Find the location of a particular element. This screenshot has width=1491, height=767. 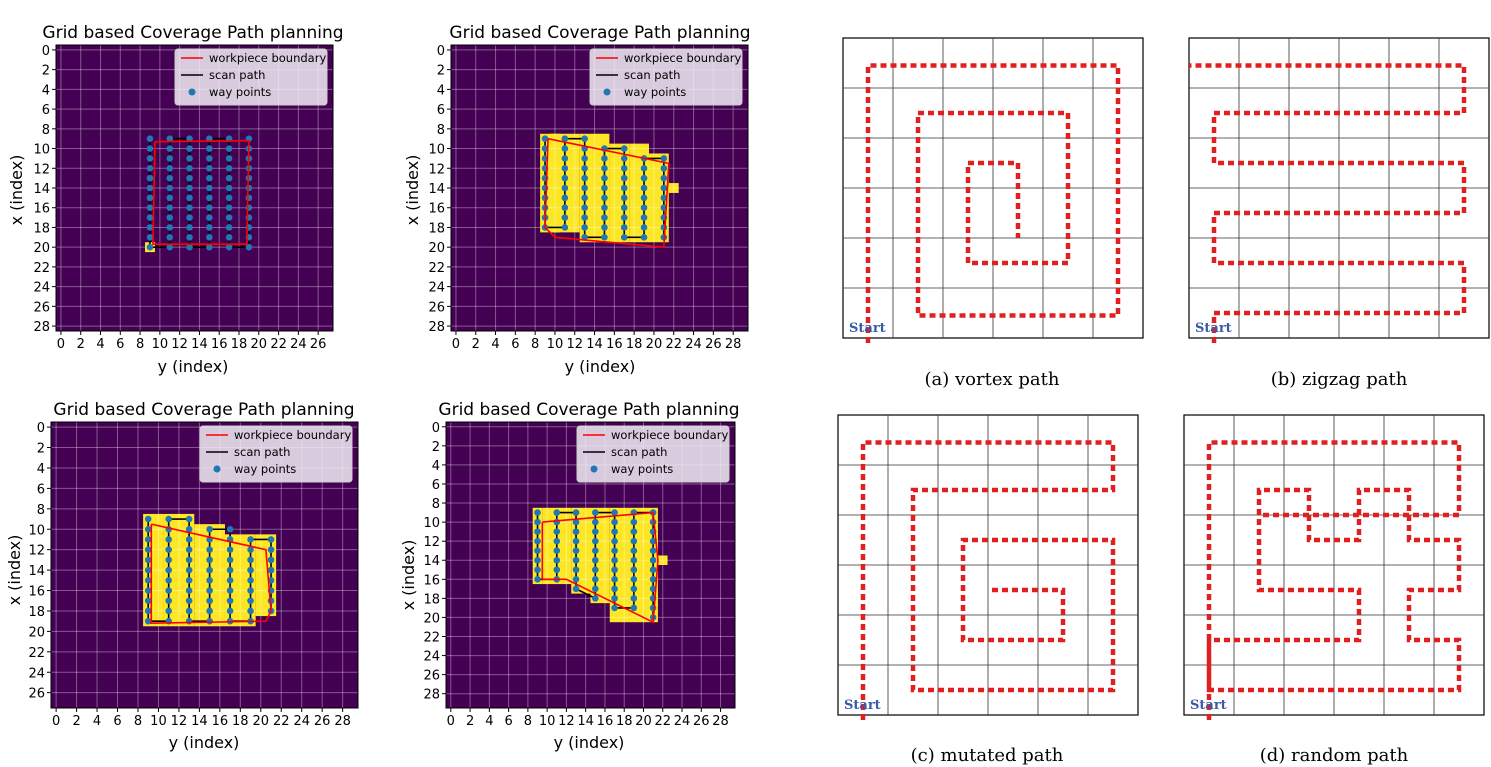

y-tick-label: 10 is located at coordinates (36, 530).